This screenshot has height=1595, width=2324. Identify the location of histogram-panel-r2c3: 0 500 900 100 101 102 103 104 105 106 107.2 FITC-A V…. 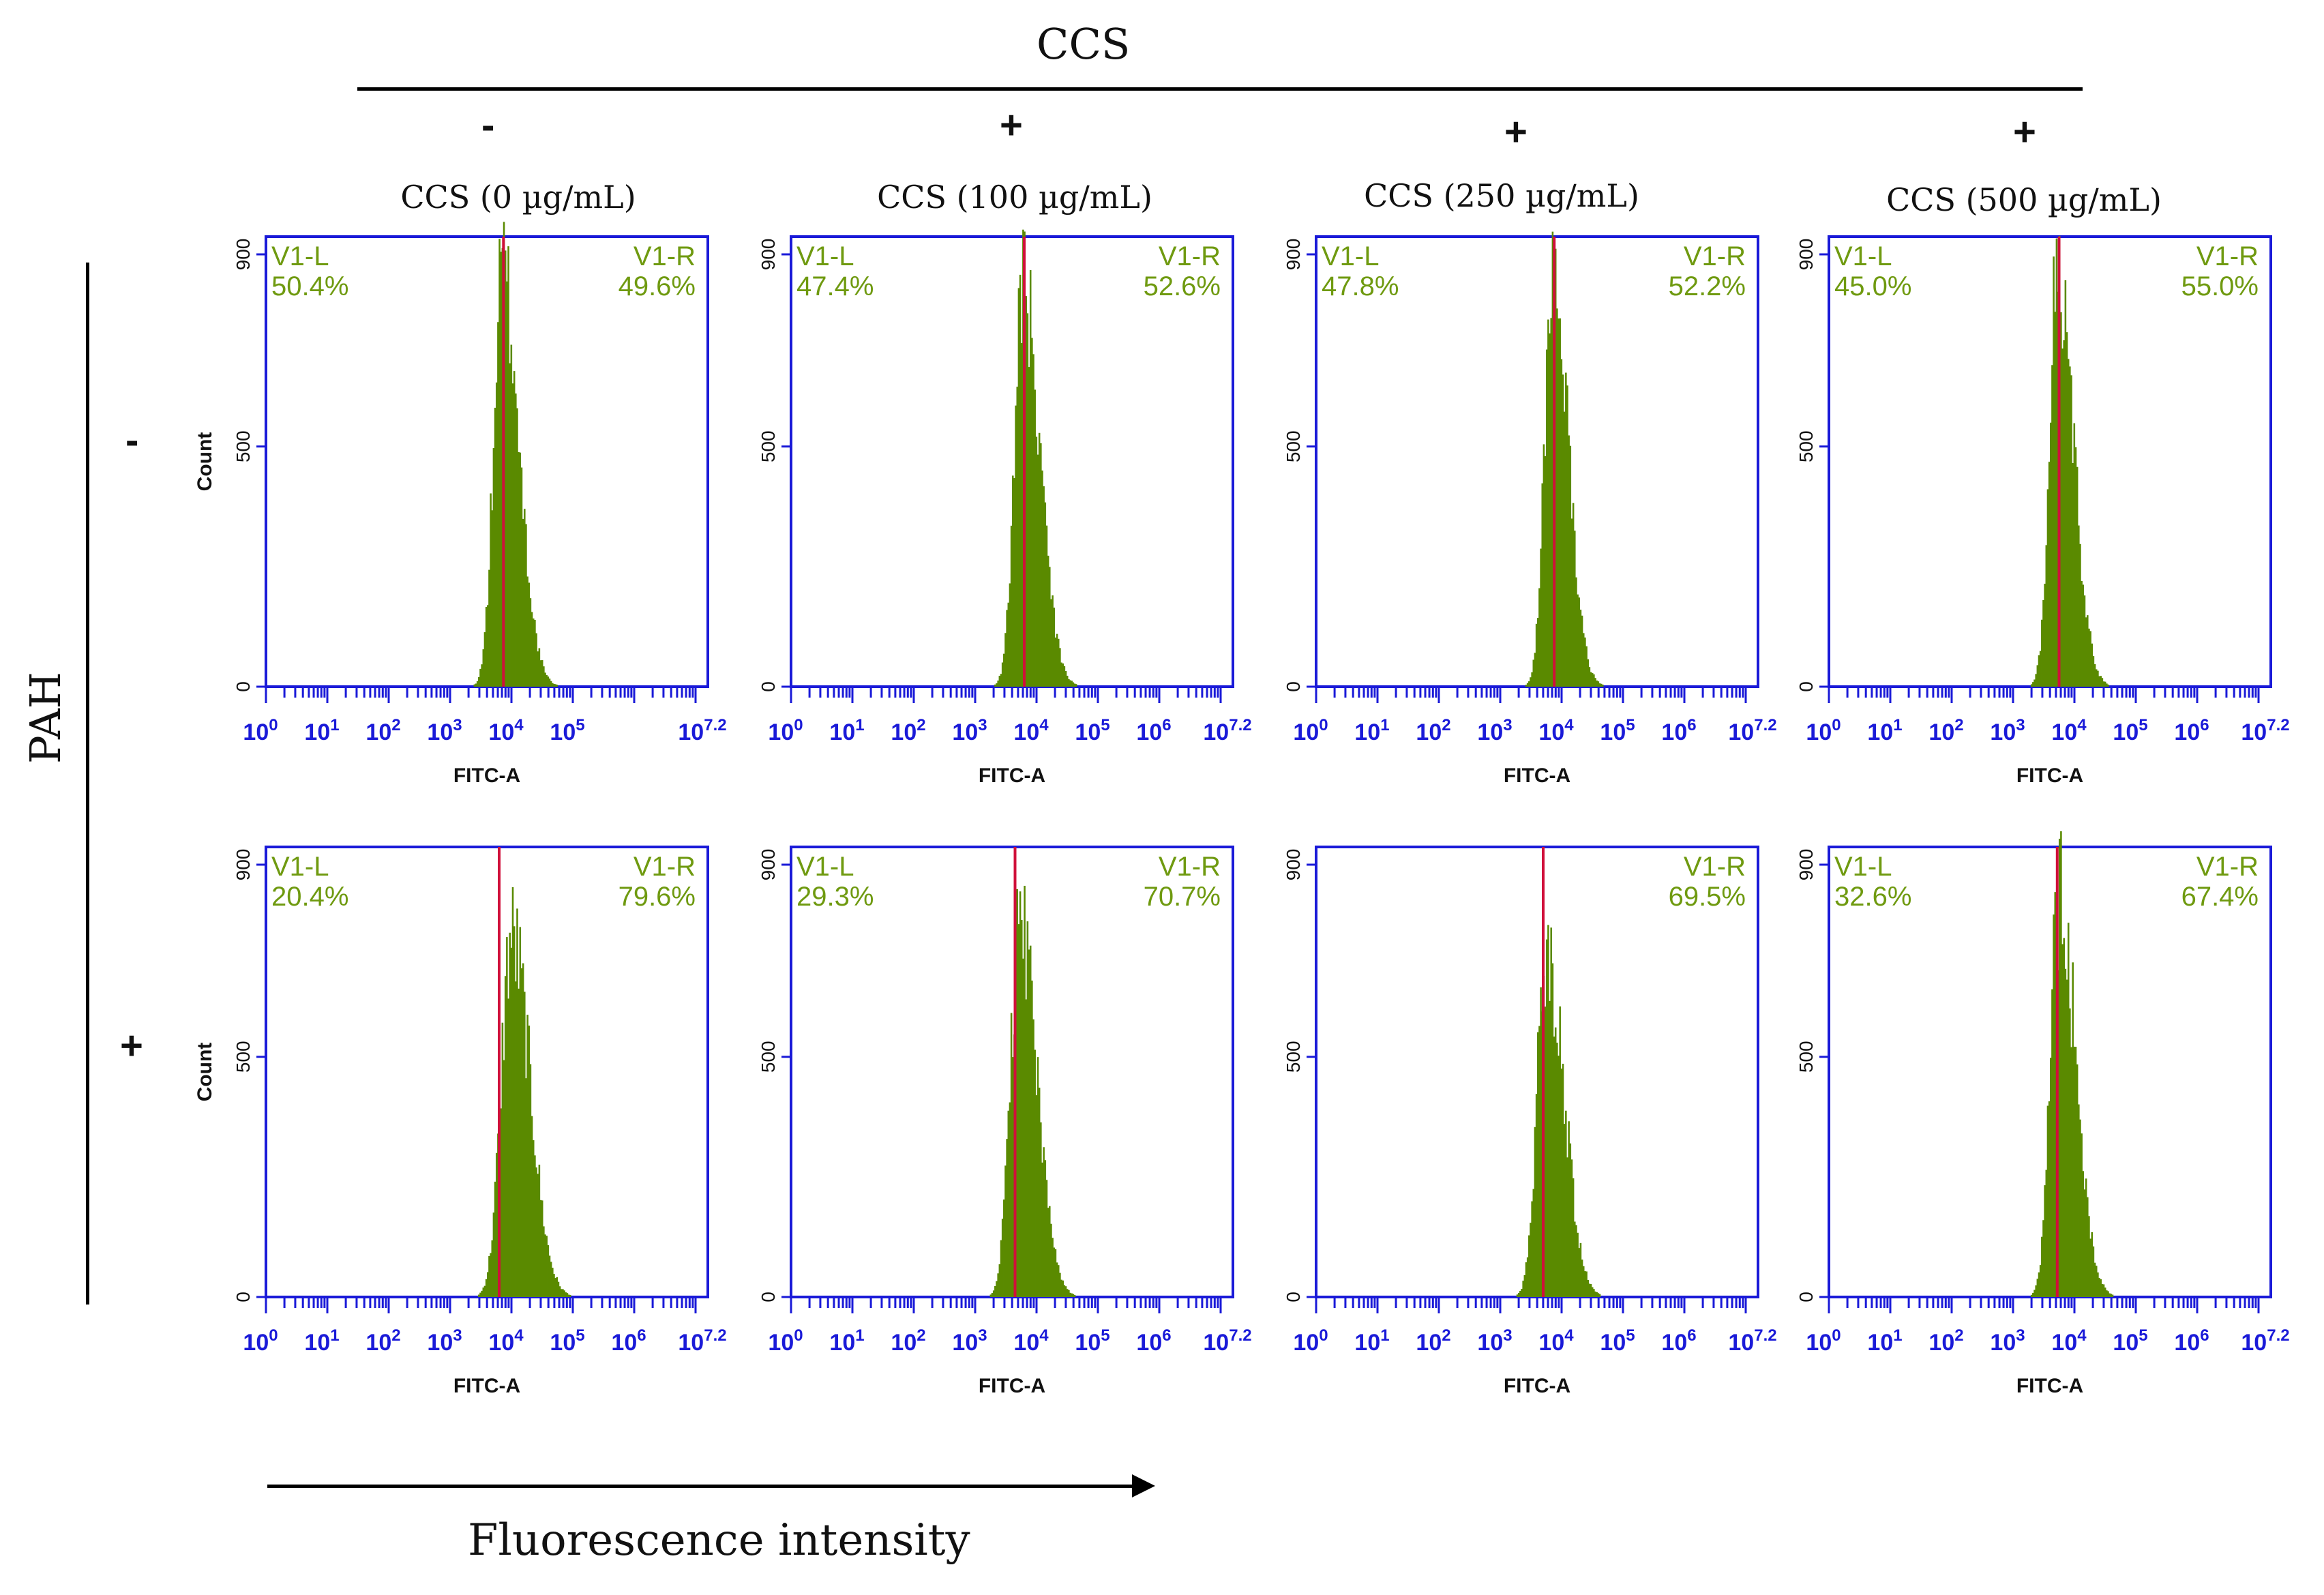
(1530, 1121).